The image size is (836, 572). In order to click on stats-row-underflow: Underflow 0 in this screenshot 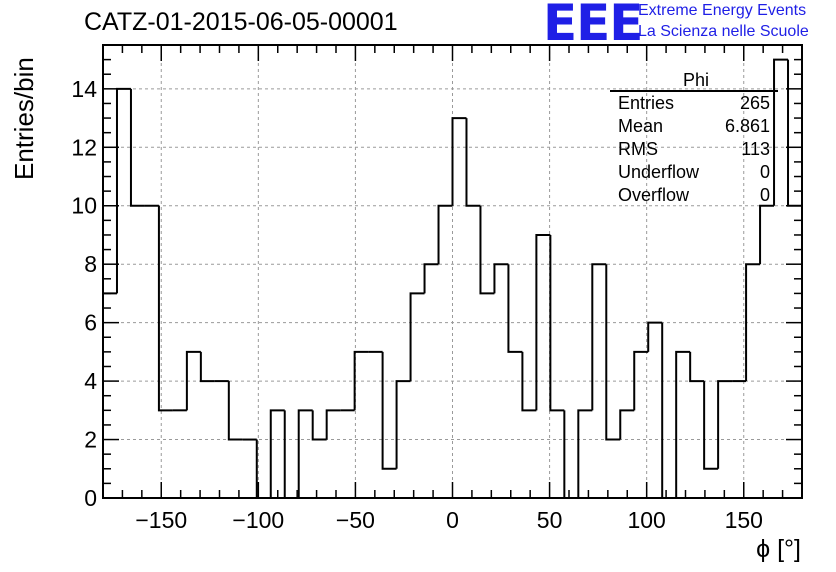, I will do `click(694, 172)`.